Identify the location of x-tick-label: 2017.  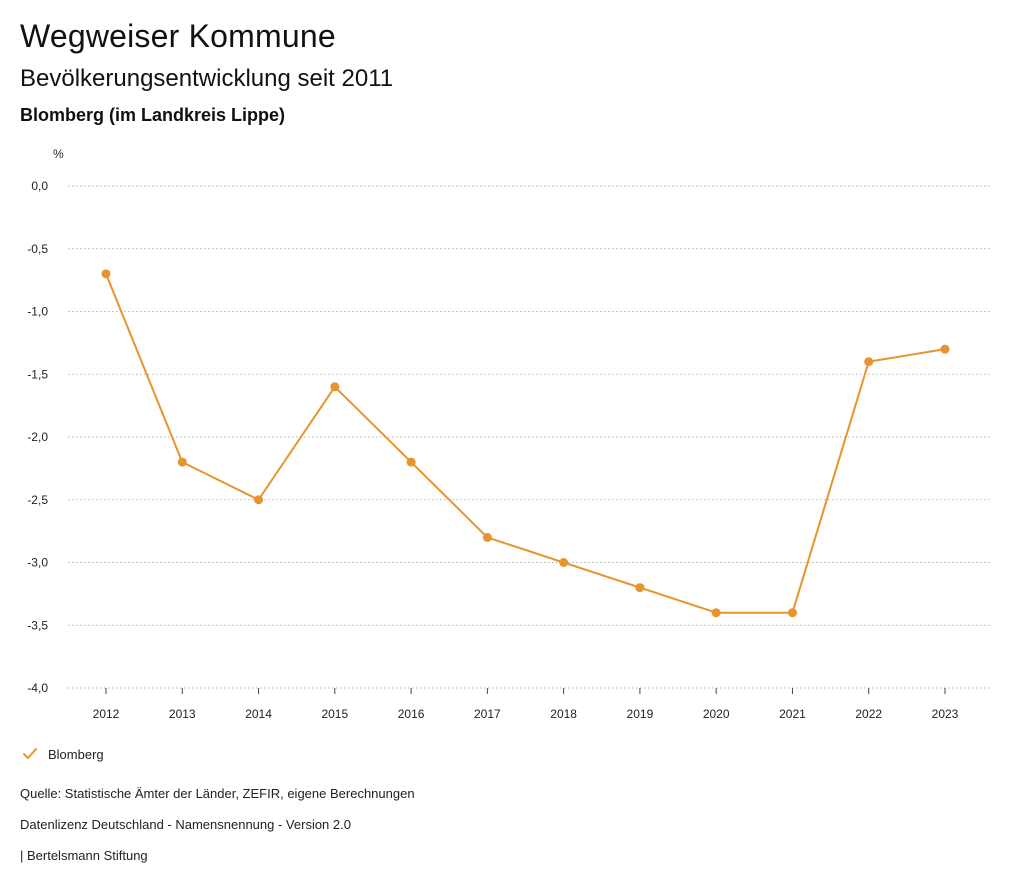
(487, 714).